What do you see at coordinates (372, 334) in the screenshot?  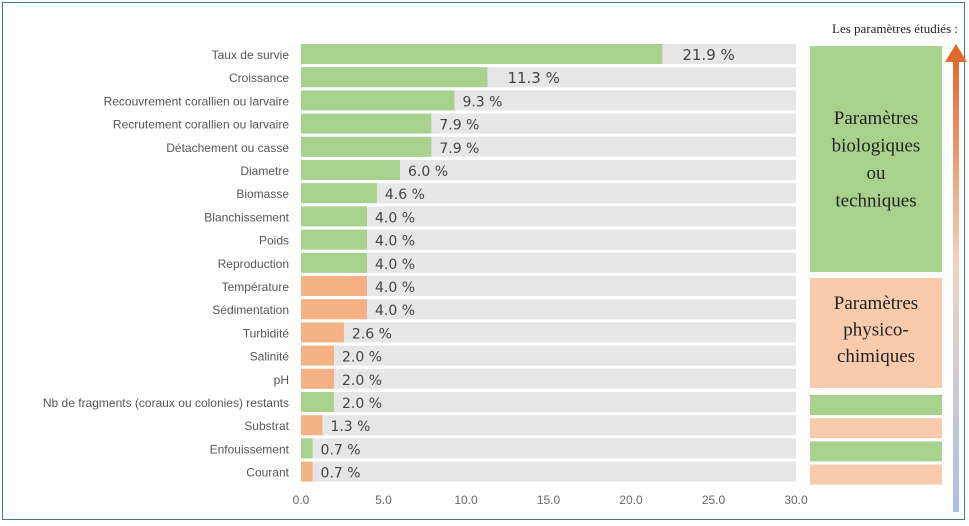 I see `data-label: 2.6 %` at bounding box center [372, 334].